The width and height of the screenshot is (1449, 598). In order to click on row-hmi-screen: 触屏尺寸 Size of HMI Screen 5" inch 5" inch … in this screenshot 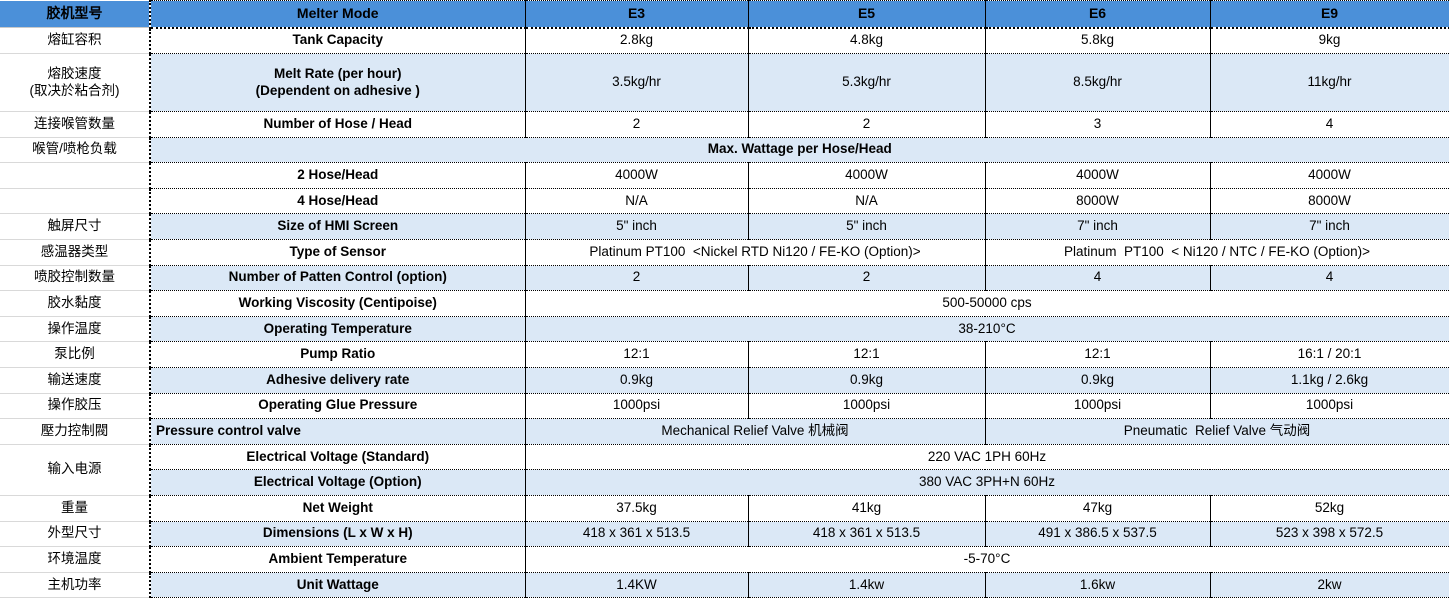, I will do `click(724, 226)`.